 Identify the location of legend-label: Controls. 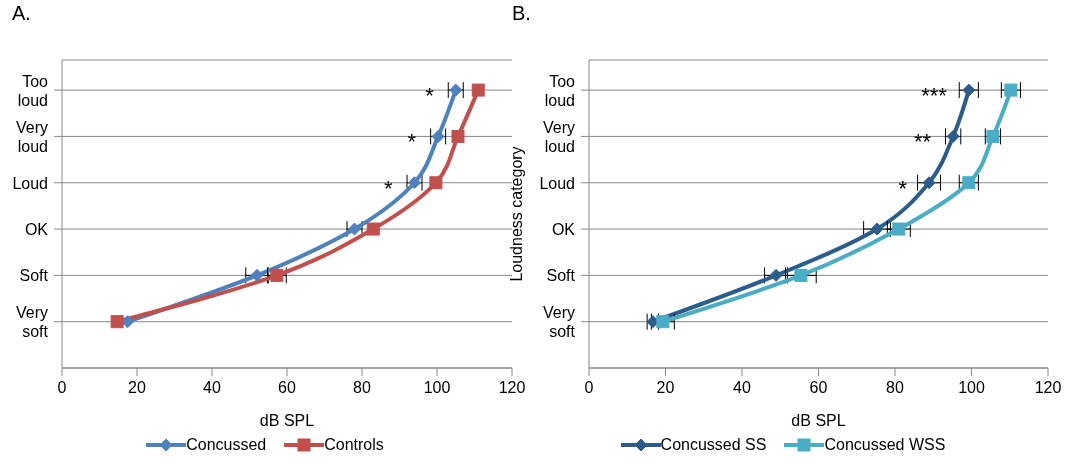
(354, 445).